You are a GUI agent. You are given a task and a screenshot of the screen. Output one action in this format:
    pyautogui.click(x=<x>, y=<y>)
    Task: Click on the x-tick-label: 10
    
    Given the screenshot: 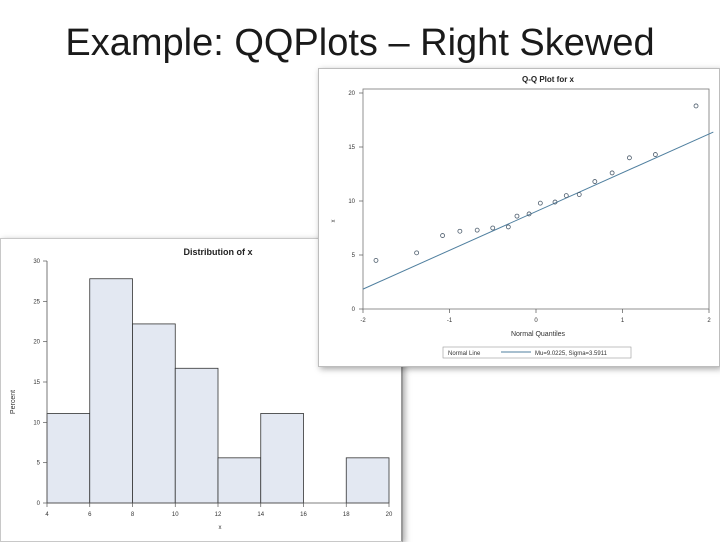 What is the action you would take?
    pyautogui.click(x=175, y=515)
    